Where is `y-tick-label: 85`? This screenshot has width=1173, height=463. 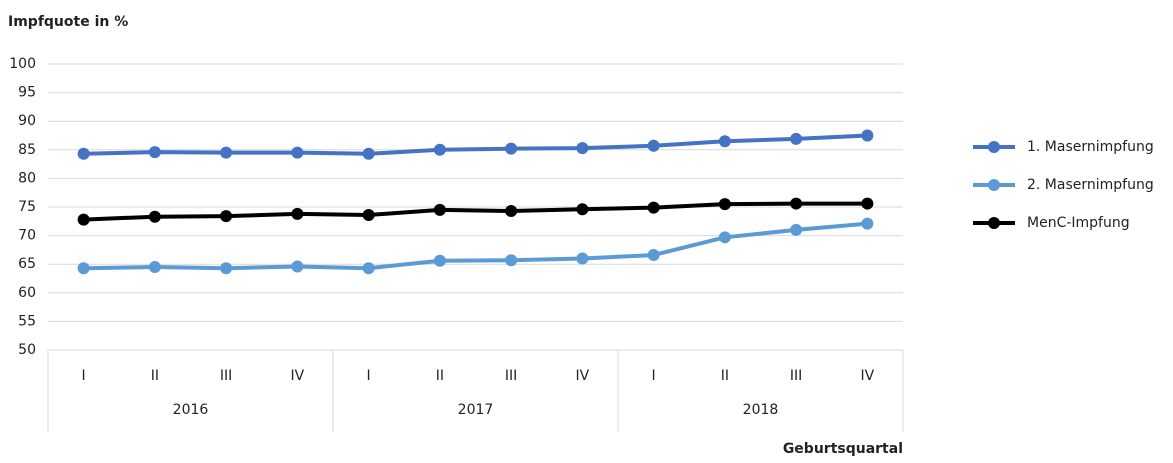
y-tick-label: 85 is located at coordinates (27, 150).